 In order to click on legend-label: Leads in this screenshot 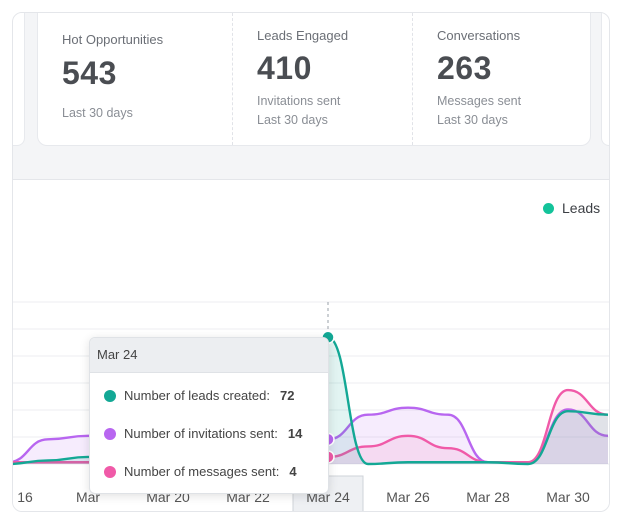, I will do `click(581, 208)`.